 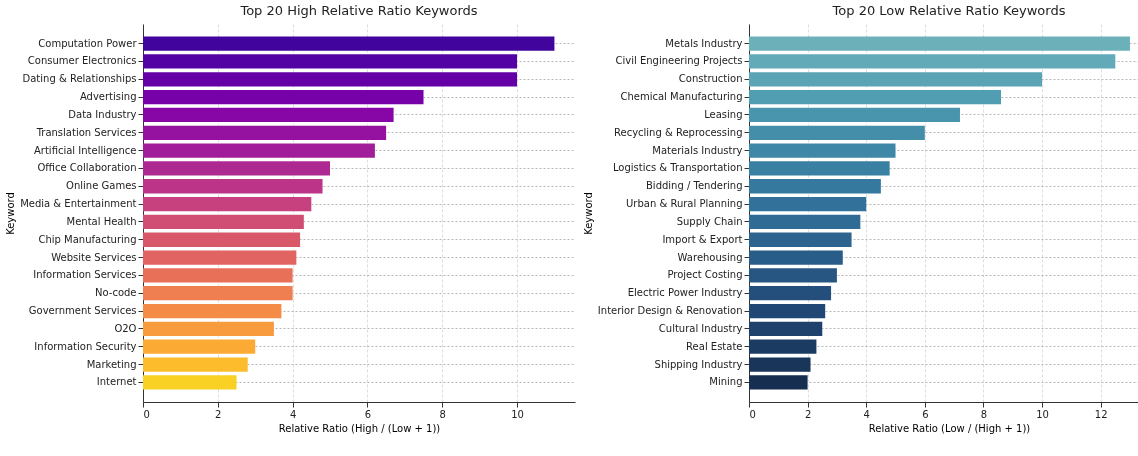 I want to click on y-tick-label: Cultural Industry, so click(x=700, y=328).